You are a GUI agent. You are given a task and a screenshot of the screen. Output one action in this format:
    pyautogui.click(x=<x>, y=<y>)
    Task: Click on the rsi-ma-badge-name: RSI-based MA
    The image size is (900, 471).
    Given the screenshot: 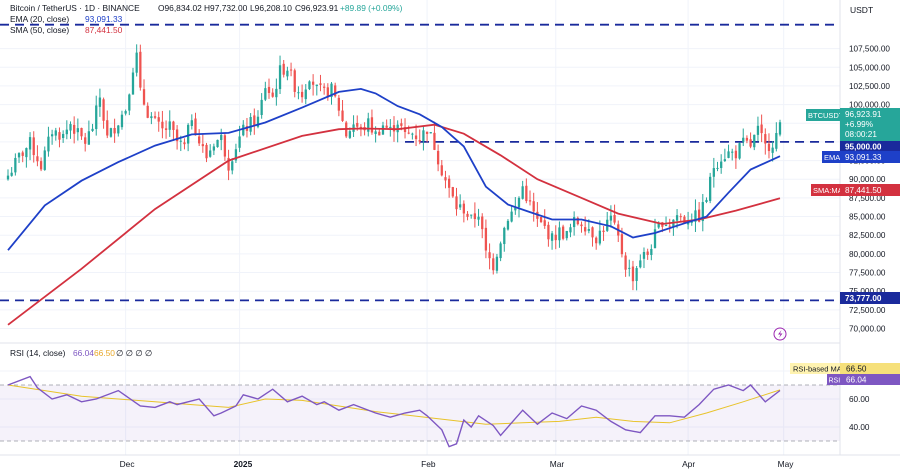 What is the action you would take?
    pyautogui.click(x=817, y=369)
    